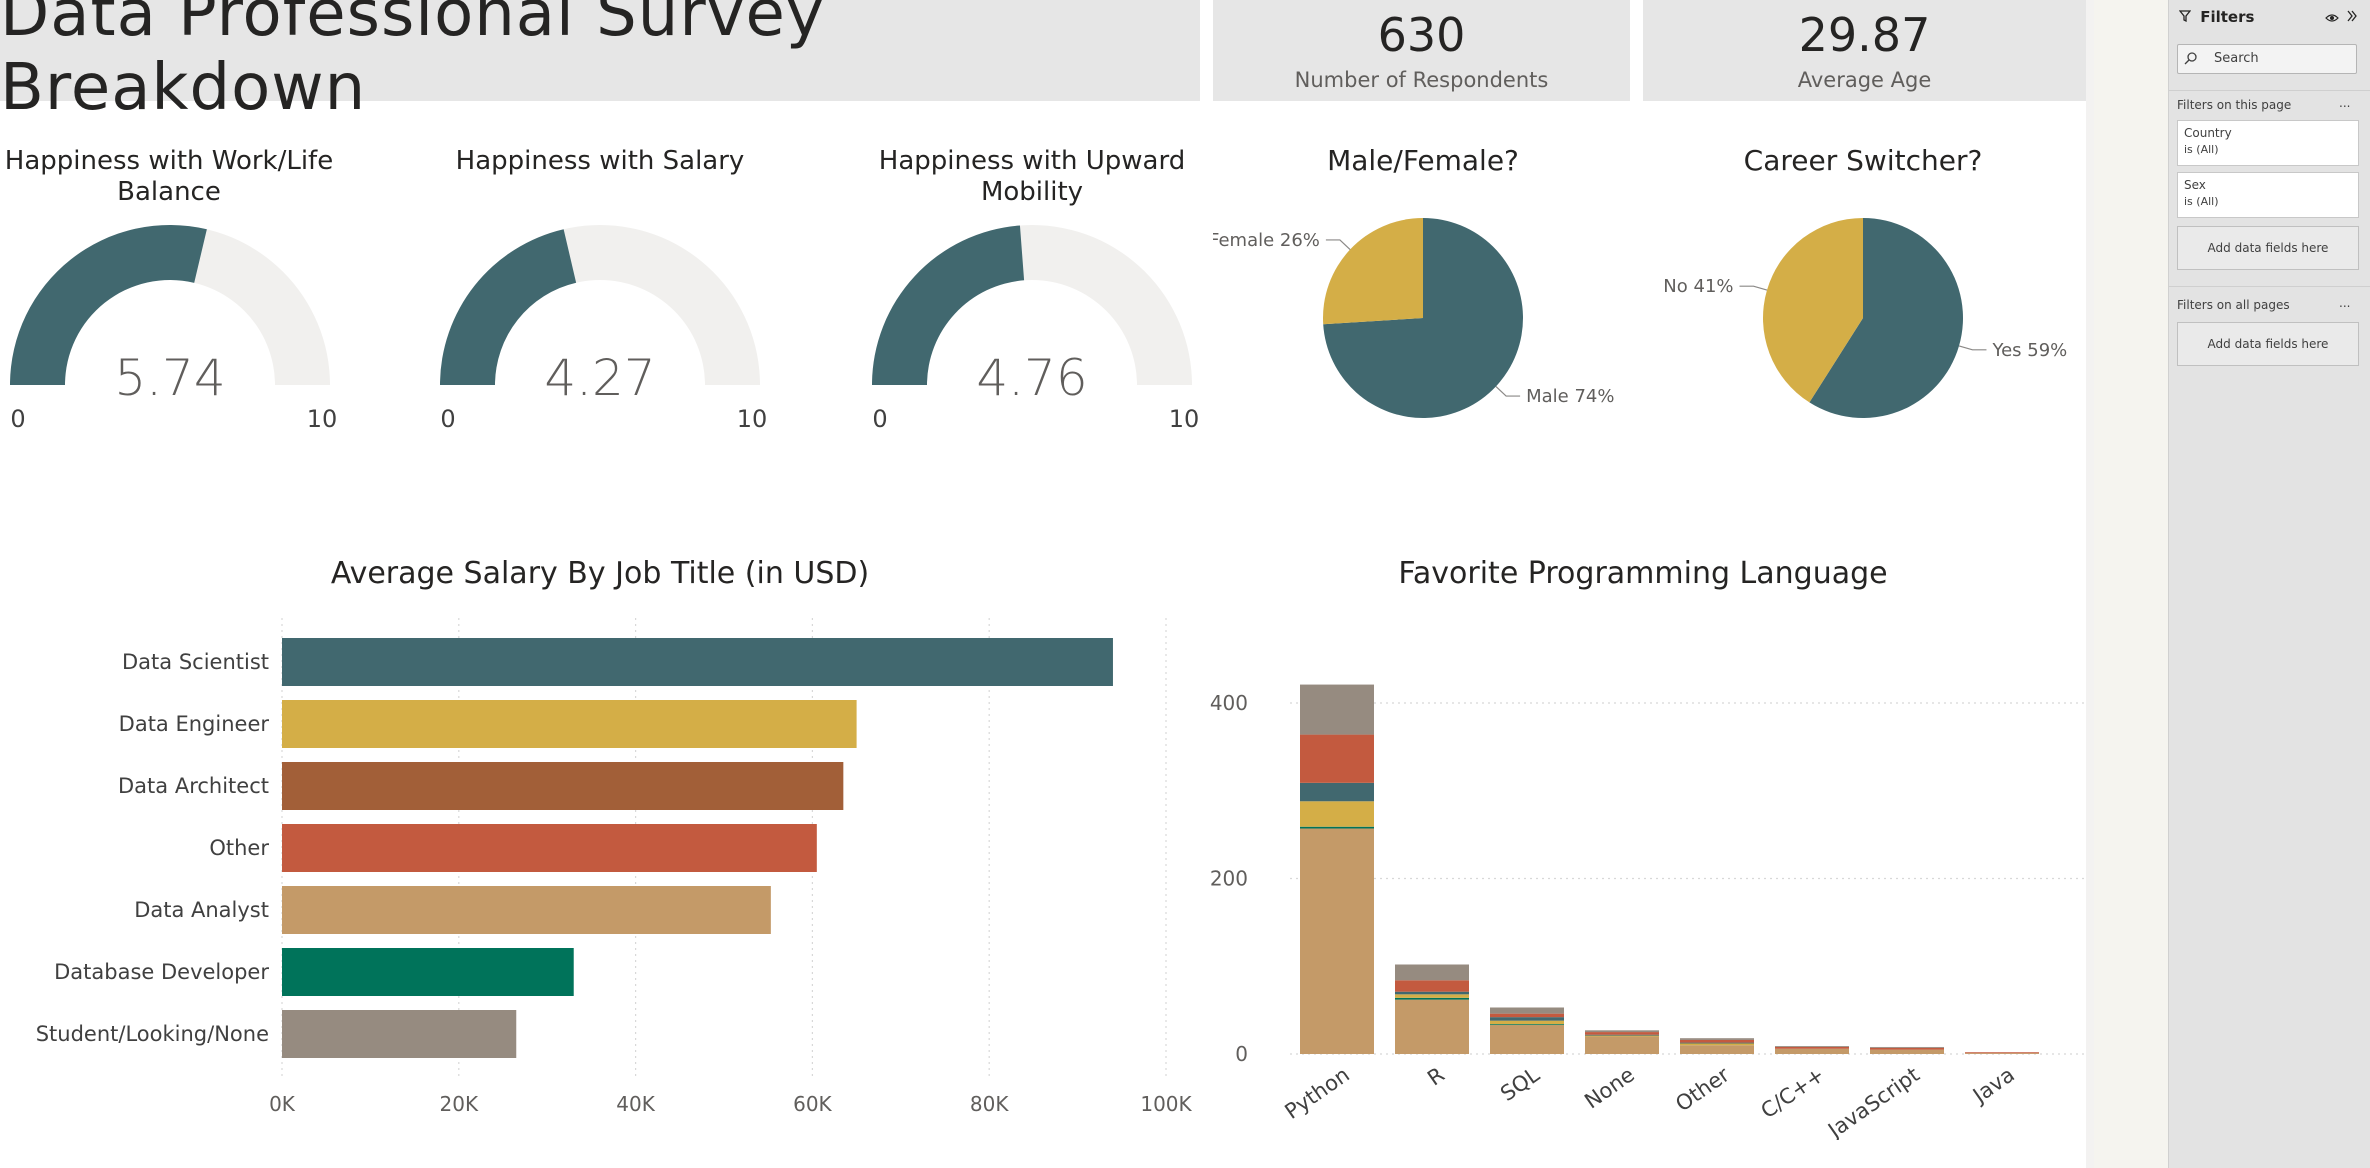 The width and height of the screenshot is (2370, 1168). What do you see at coordinates (169, 176) in the screenshot?
I see `gauge-title-work-life: Happiness with Work/Life Balance` at bounding box center [169, 176].